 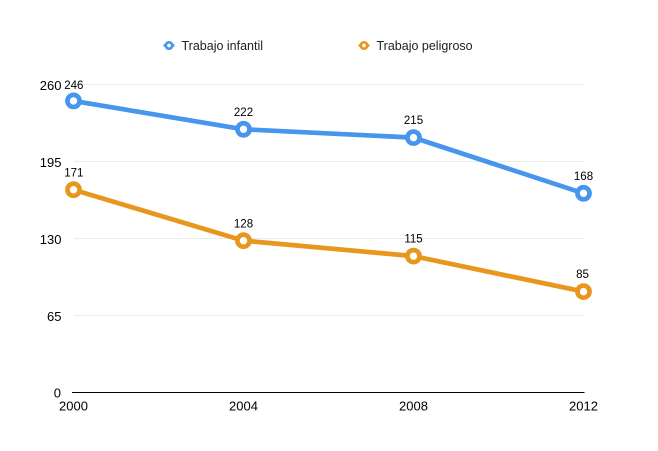 What do you see at coordinates (51, 162) in the screenshot?
I see `svg-text: 195` at bounding box center [51, 162].